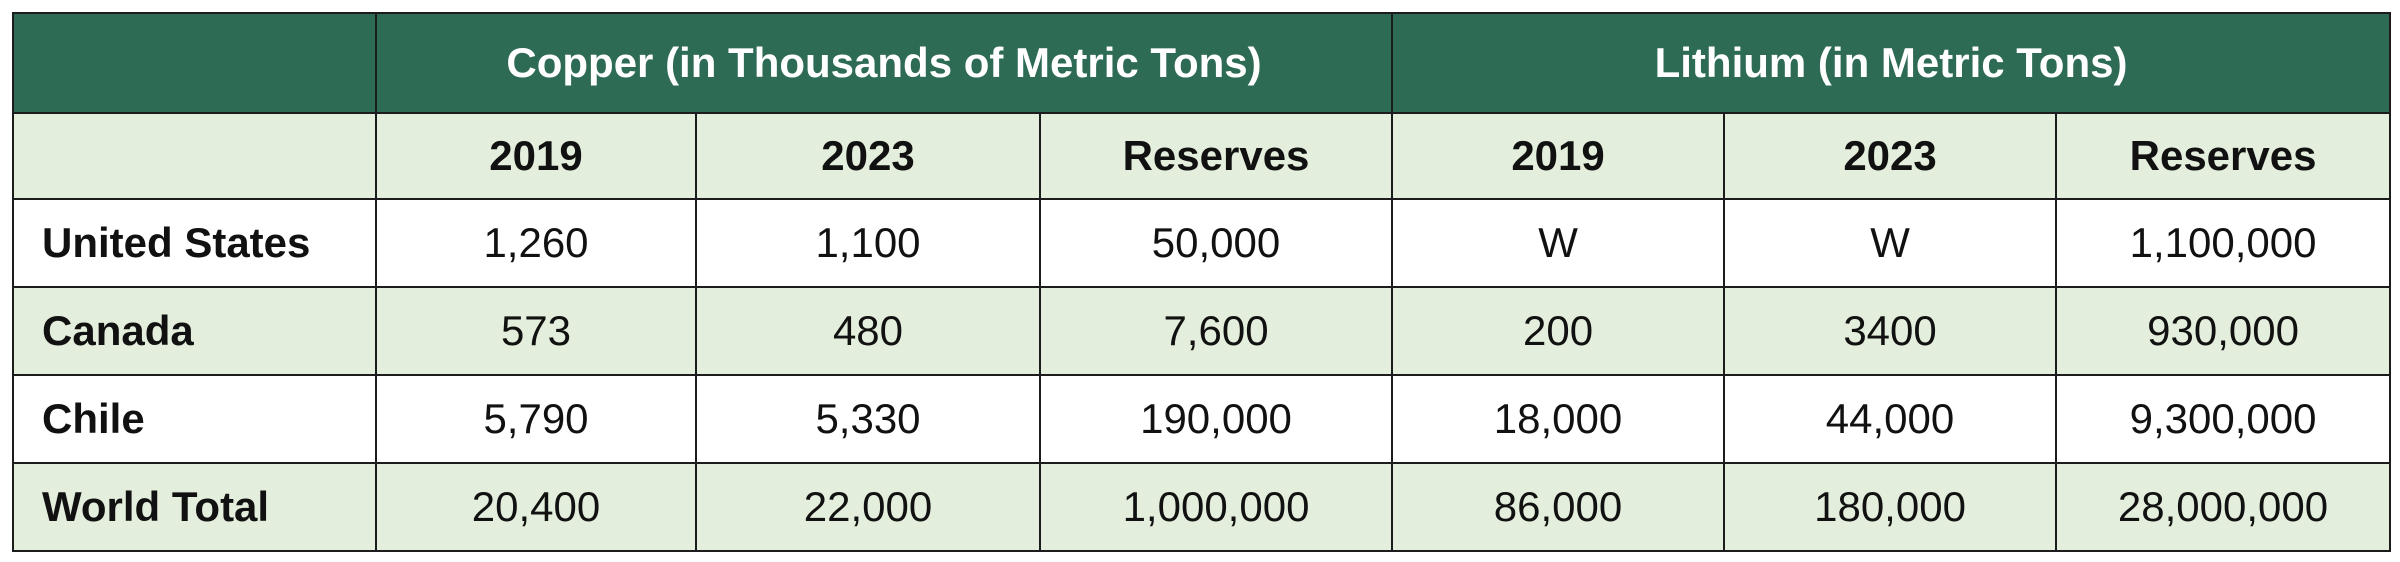  What do you see at coordinates (1216, 243) in the screenshot?
I see `table-cell: 50,000` at bounding box center [1216, 243].